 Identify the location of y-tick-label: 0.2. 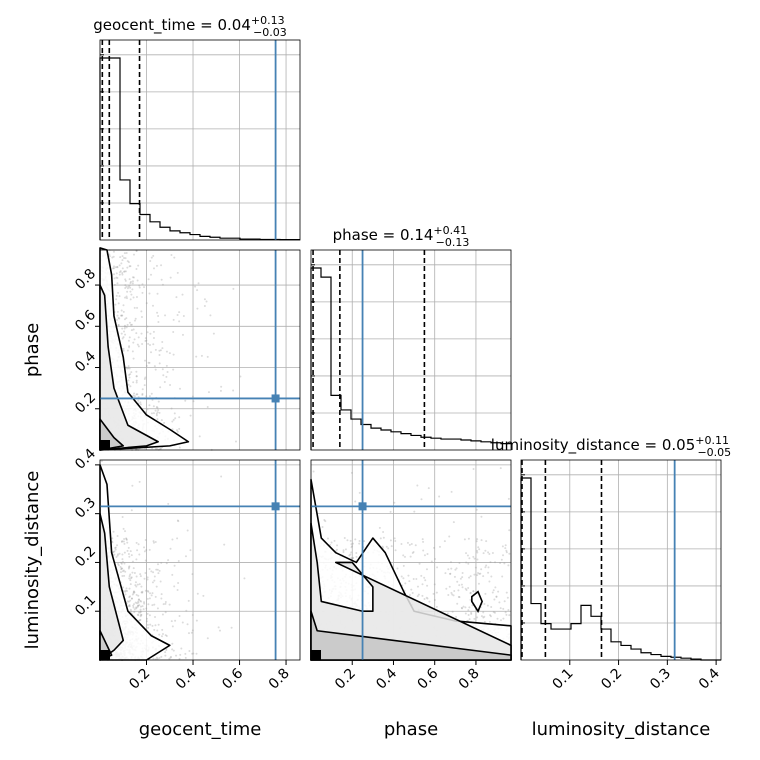
(85, 556).